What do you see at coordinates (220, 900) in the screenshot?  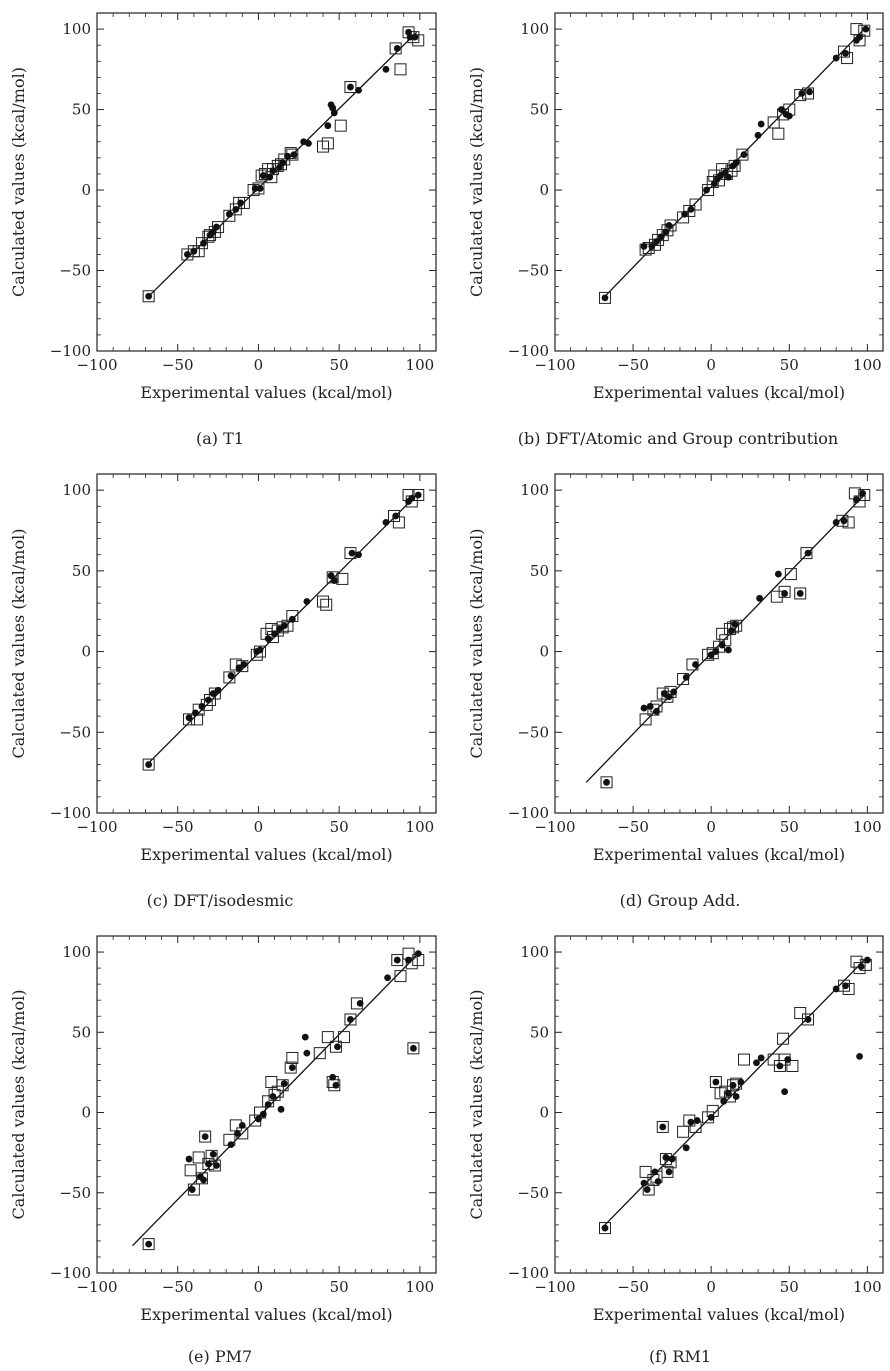 I see `caption-c: (c) DFT/isodesmic` at bounding box center [220, 900].